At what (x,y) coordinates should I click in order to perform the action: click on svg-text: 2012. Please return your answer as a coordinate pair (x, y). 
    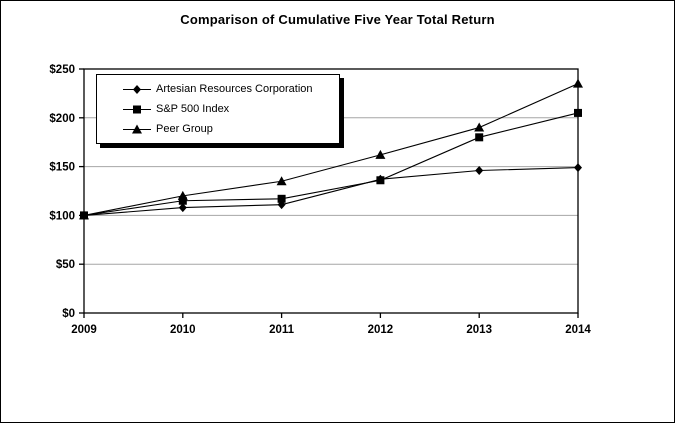
    Looking at the image, I should click on (381, 330).